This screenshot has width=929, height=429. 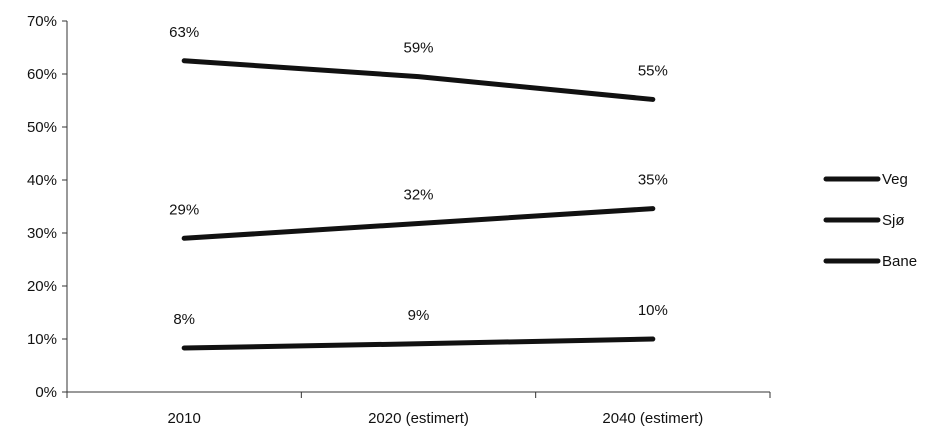 I want to click on data-label: 32%, so click(x=418, y=194).